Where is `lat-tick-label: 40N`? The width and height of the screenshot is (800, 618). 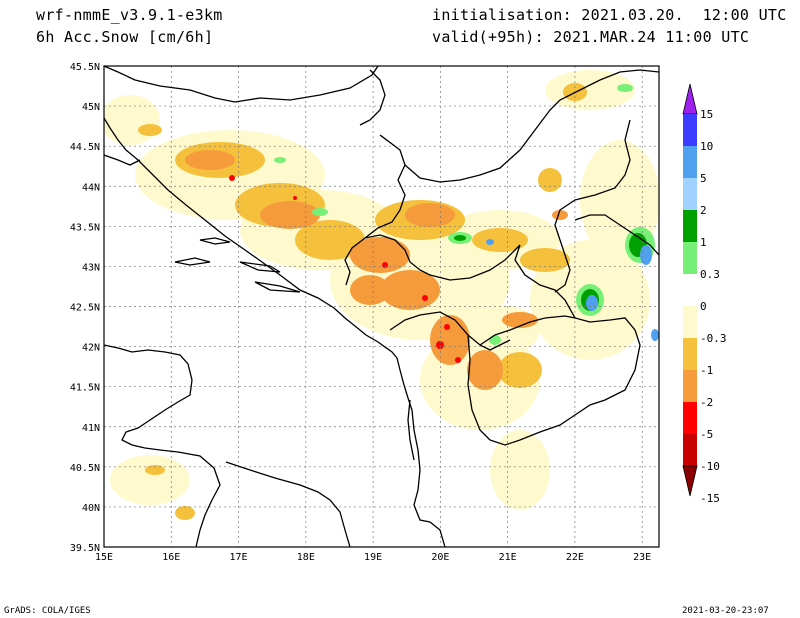 lat-tick-label: 40N is located at coordinates (91, 508).